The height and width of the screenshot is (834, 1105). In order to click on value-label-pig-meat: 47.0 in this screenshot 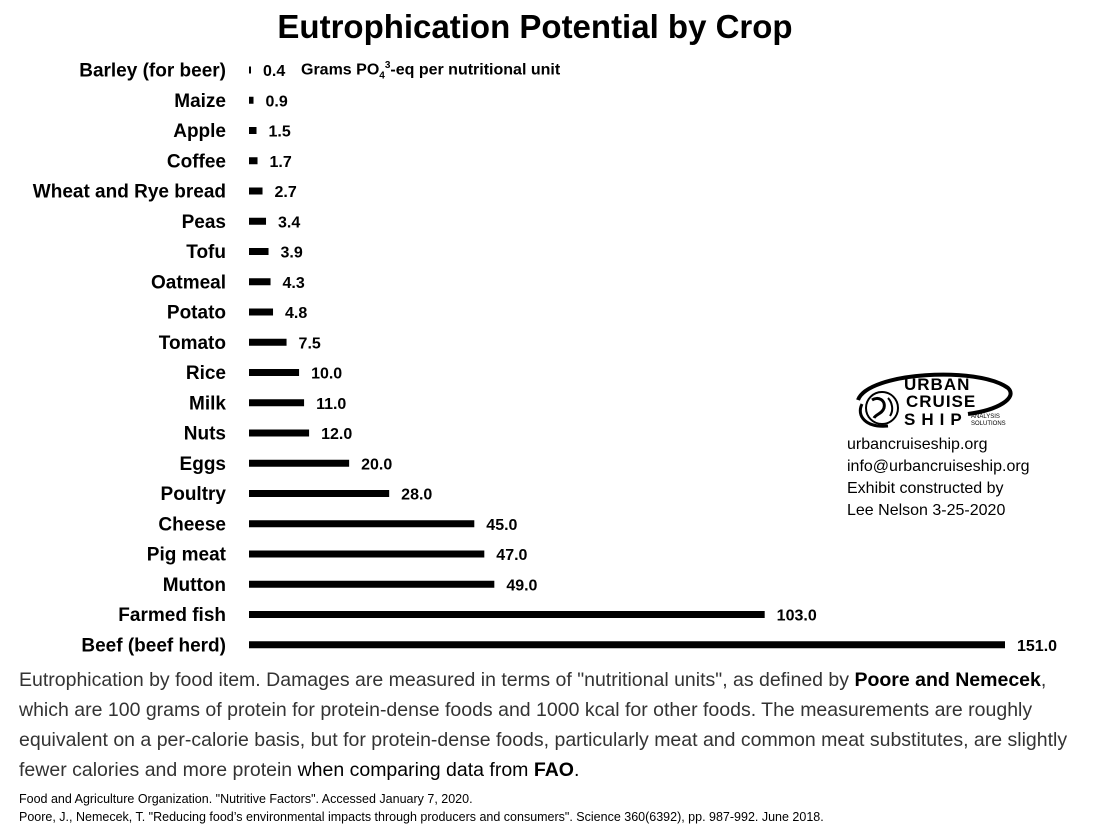, I will do `click(511, 555)`.